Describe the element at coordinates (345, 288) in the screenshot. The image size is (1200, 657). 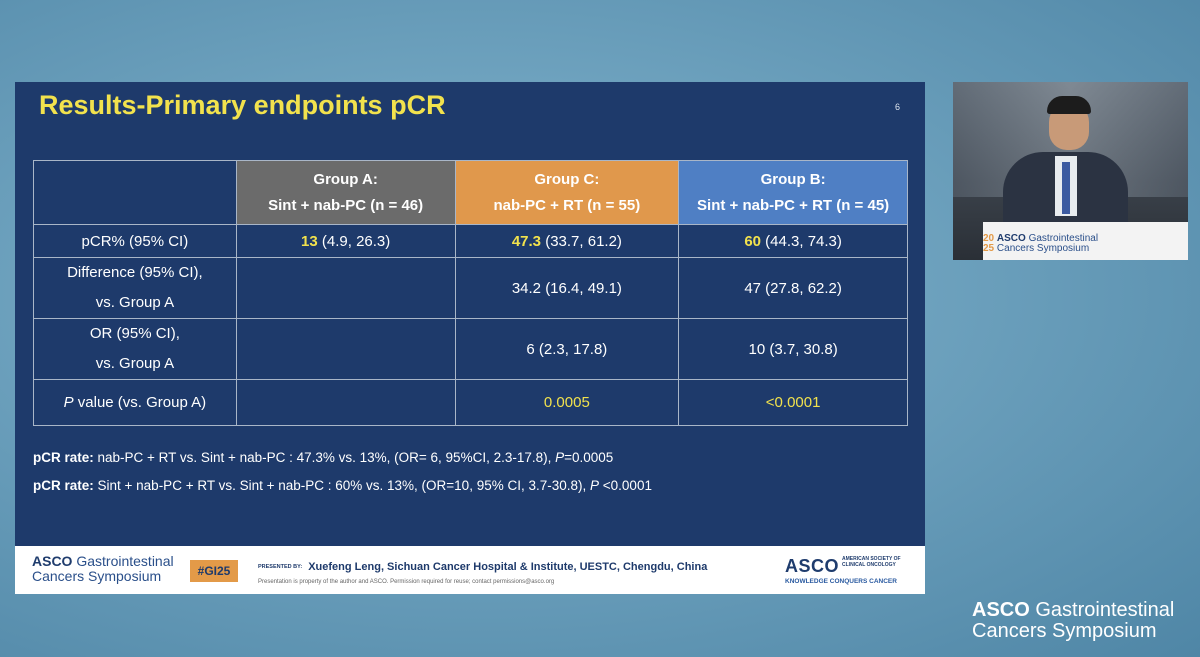
I see `cell-diff-group-a` at that location.